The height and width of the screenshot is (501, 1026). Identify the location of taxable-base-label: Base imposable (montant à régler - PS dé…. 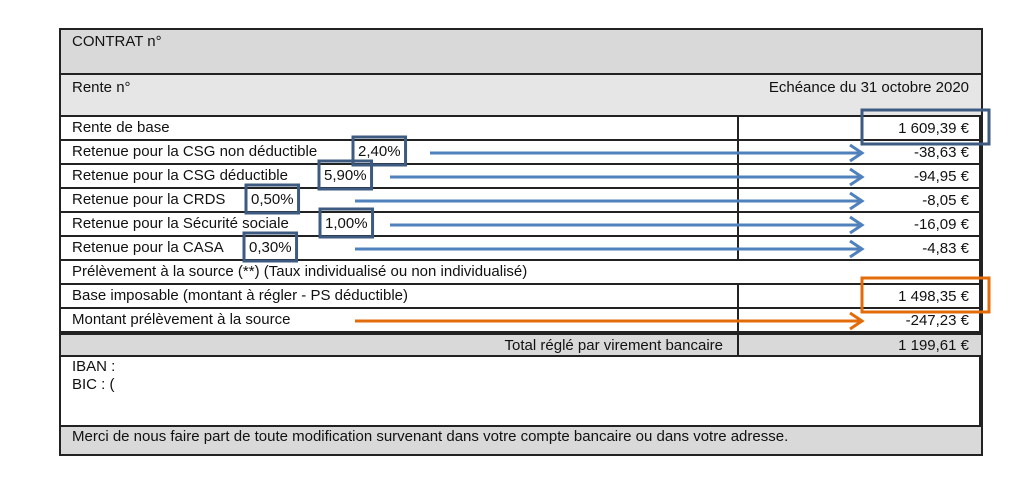
(240, 295).